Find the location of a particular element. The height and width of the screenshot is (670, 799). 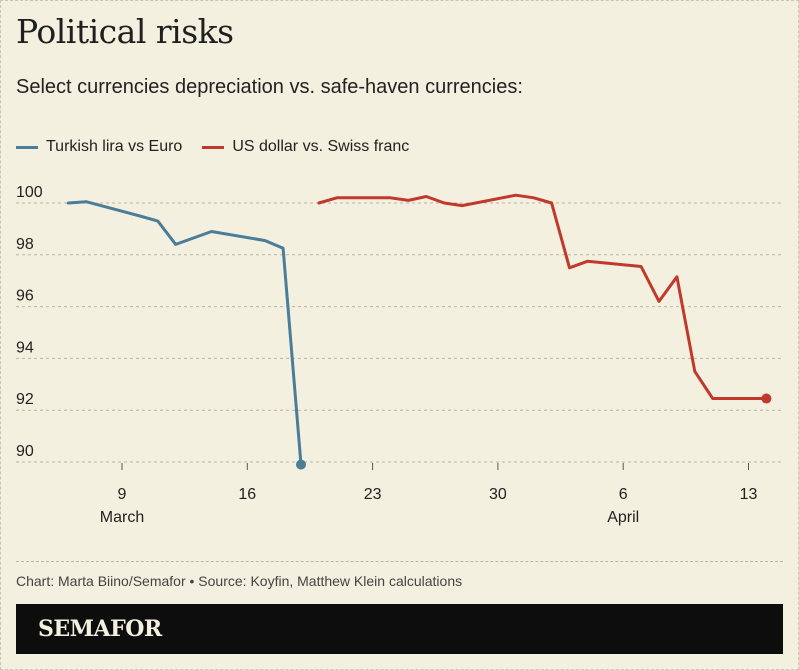

semafor-logo: SEMAFOR is located at coordinates (100, 629).